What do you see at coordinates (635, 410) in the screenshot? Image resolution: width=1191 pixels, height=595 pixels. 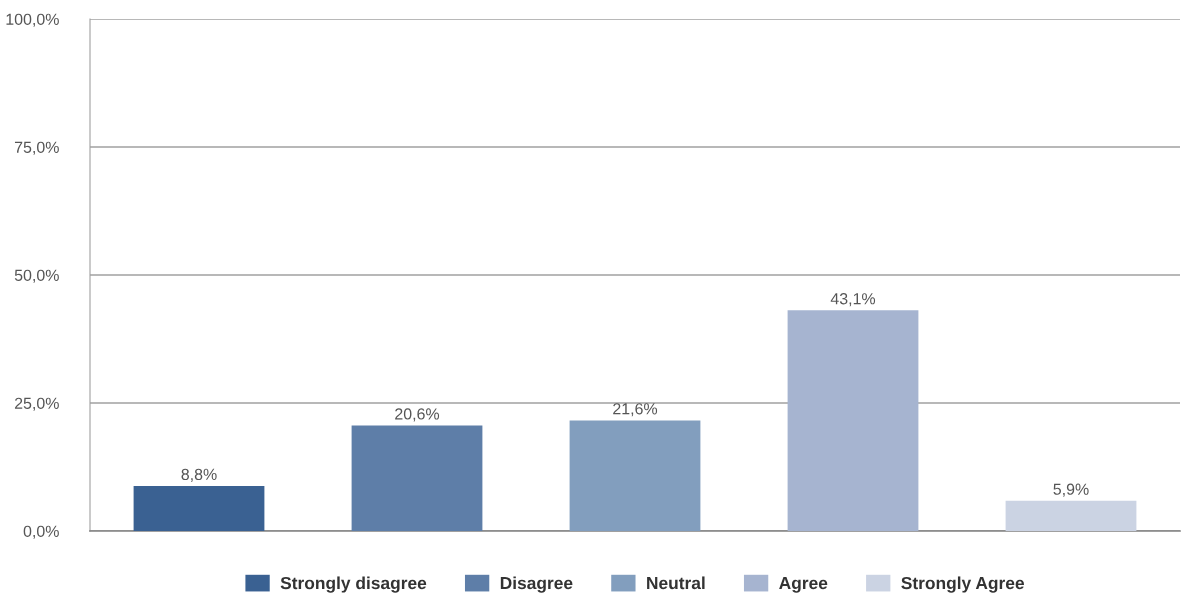 I see `data-label: 21,6%` at bounding box center [635, 410].